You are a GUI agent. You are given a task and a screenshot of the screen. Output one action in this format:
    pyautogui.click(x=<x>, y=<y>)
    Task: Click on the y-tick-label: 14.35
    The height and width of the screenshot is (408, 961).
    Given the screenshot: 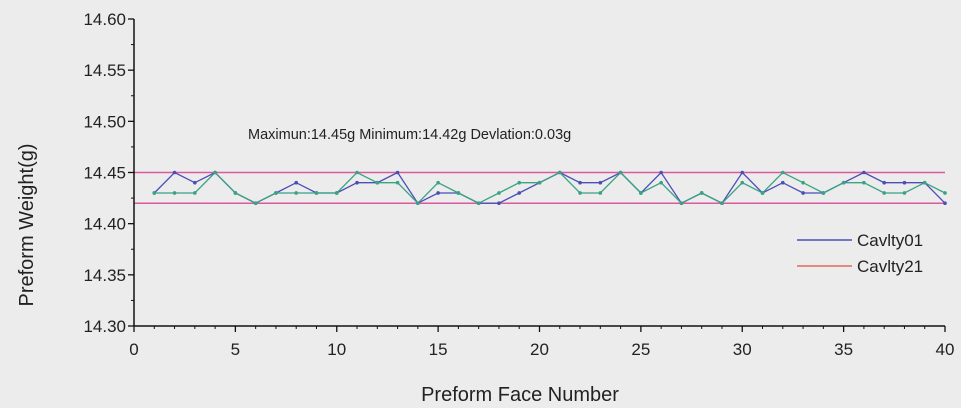 What is the action you would take?
    pyautogui.click(x=104, y=275)
    